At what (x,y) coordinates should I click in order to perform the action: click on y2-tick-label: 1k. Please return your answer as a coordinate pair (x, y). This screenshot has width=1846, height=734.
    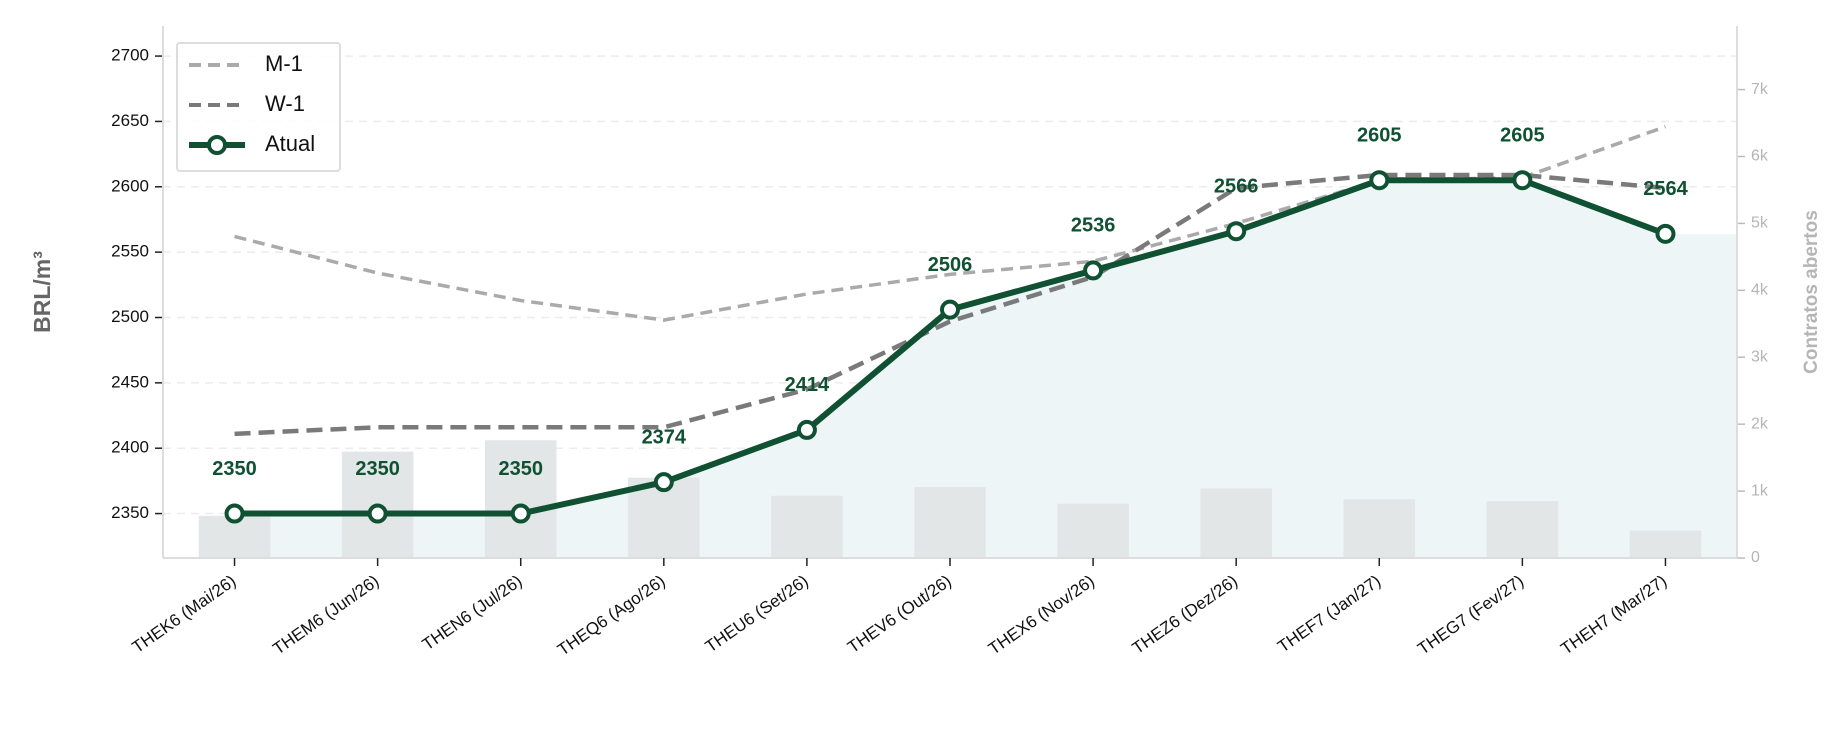
    Looking at the image, I should click on (1760, 490).